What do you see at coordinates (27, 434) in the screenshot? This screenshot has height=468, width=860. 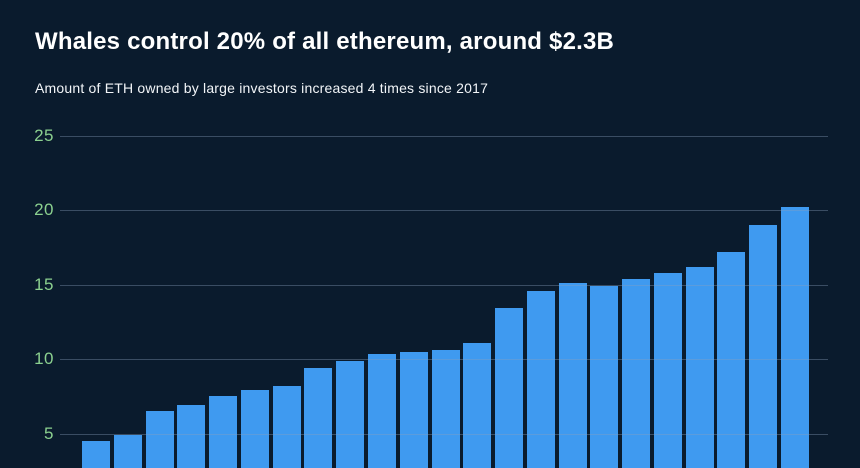 I see `y-axis-tick-label: 5` at bounding box center [27, 434].